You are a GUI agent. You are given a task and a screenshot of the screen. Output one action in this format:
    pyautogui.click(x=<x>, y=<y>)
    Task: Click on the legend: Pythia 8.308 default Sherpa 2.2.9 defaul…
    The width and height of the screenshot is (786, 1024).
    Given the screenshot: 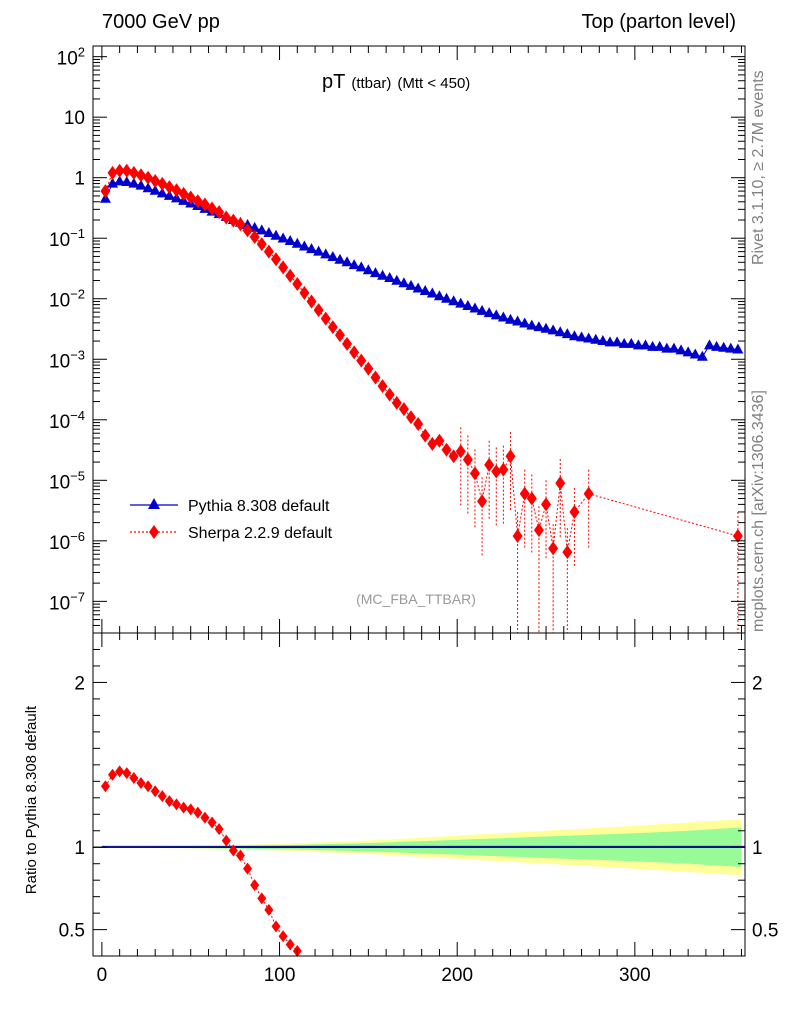 What is the action you would take?
    pyautogui.click(x=231, y=520)
    